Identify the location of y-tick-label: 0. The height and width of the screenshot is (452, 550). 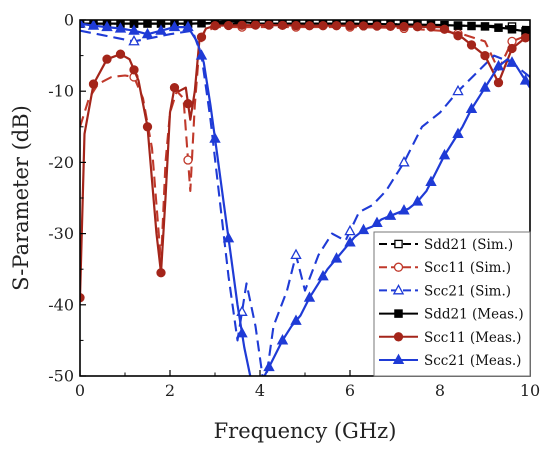
(69, 20).